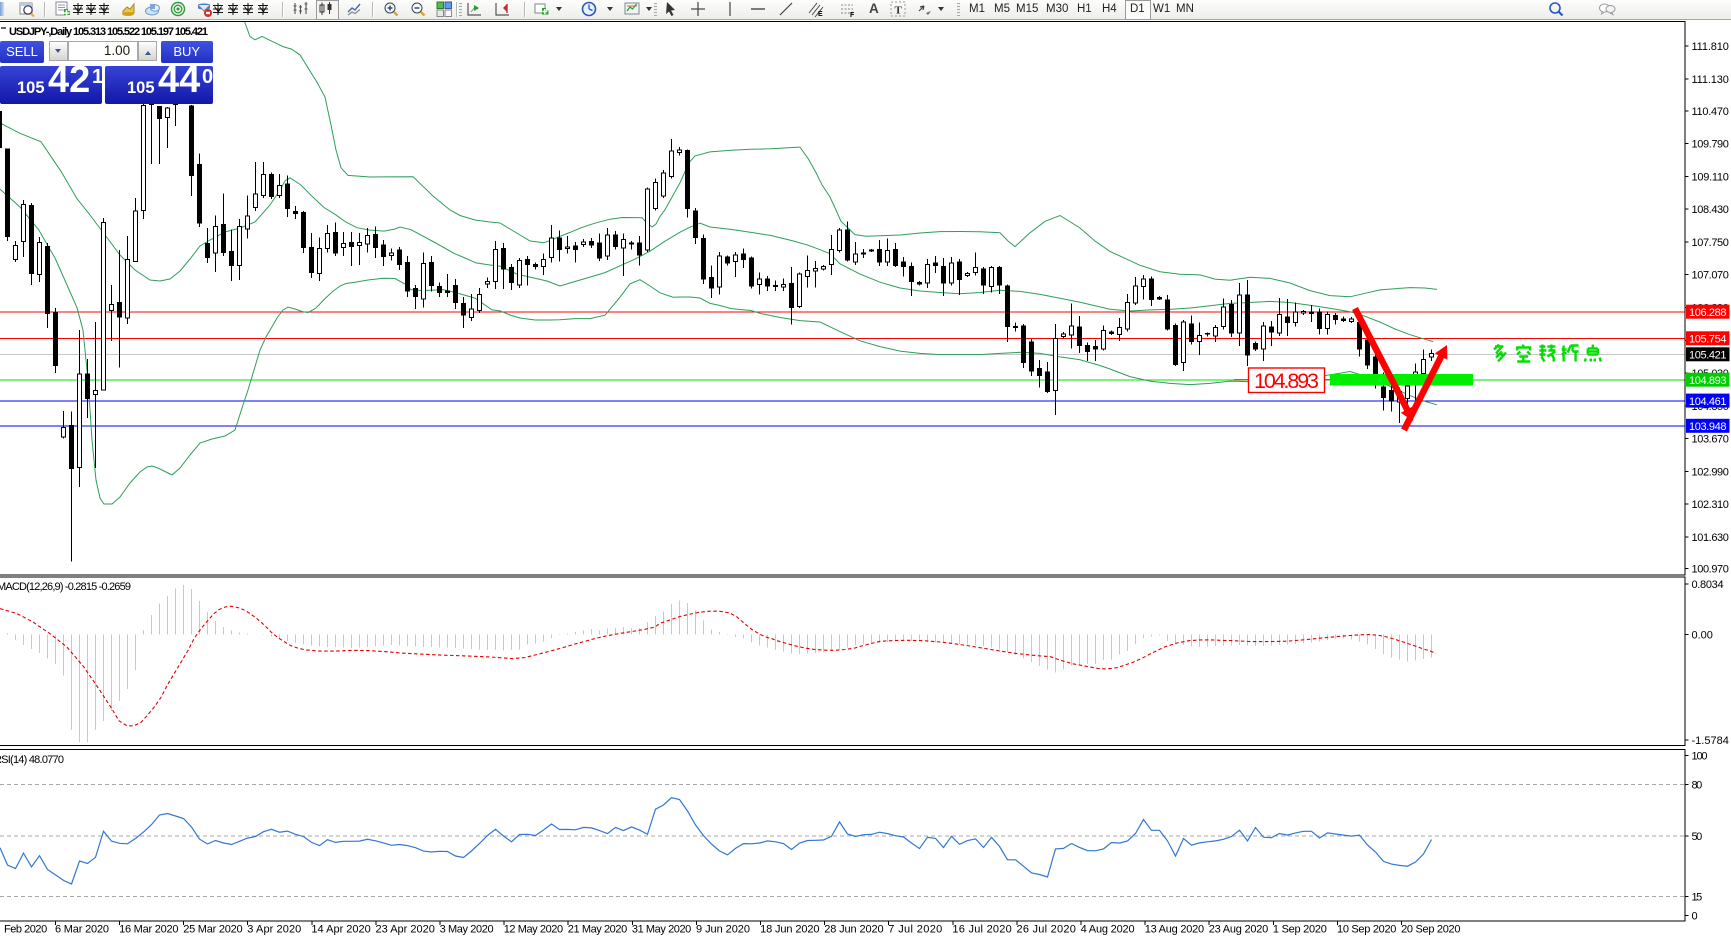 This screenshot has width=1731, height=936. Describe the element at coordinates (1697, 786) in the screenshot. I see `svg-text: 80` at that location.